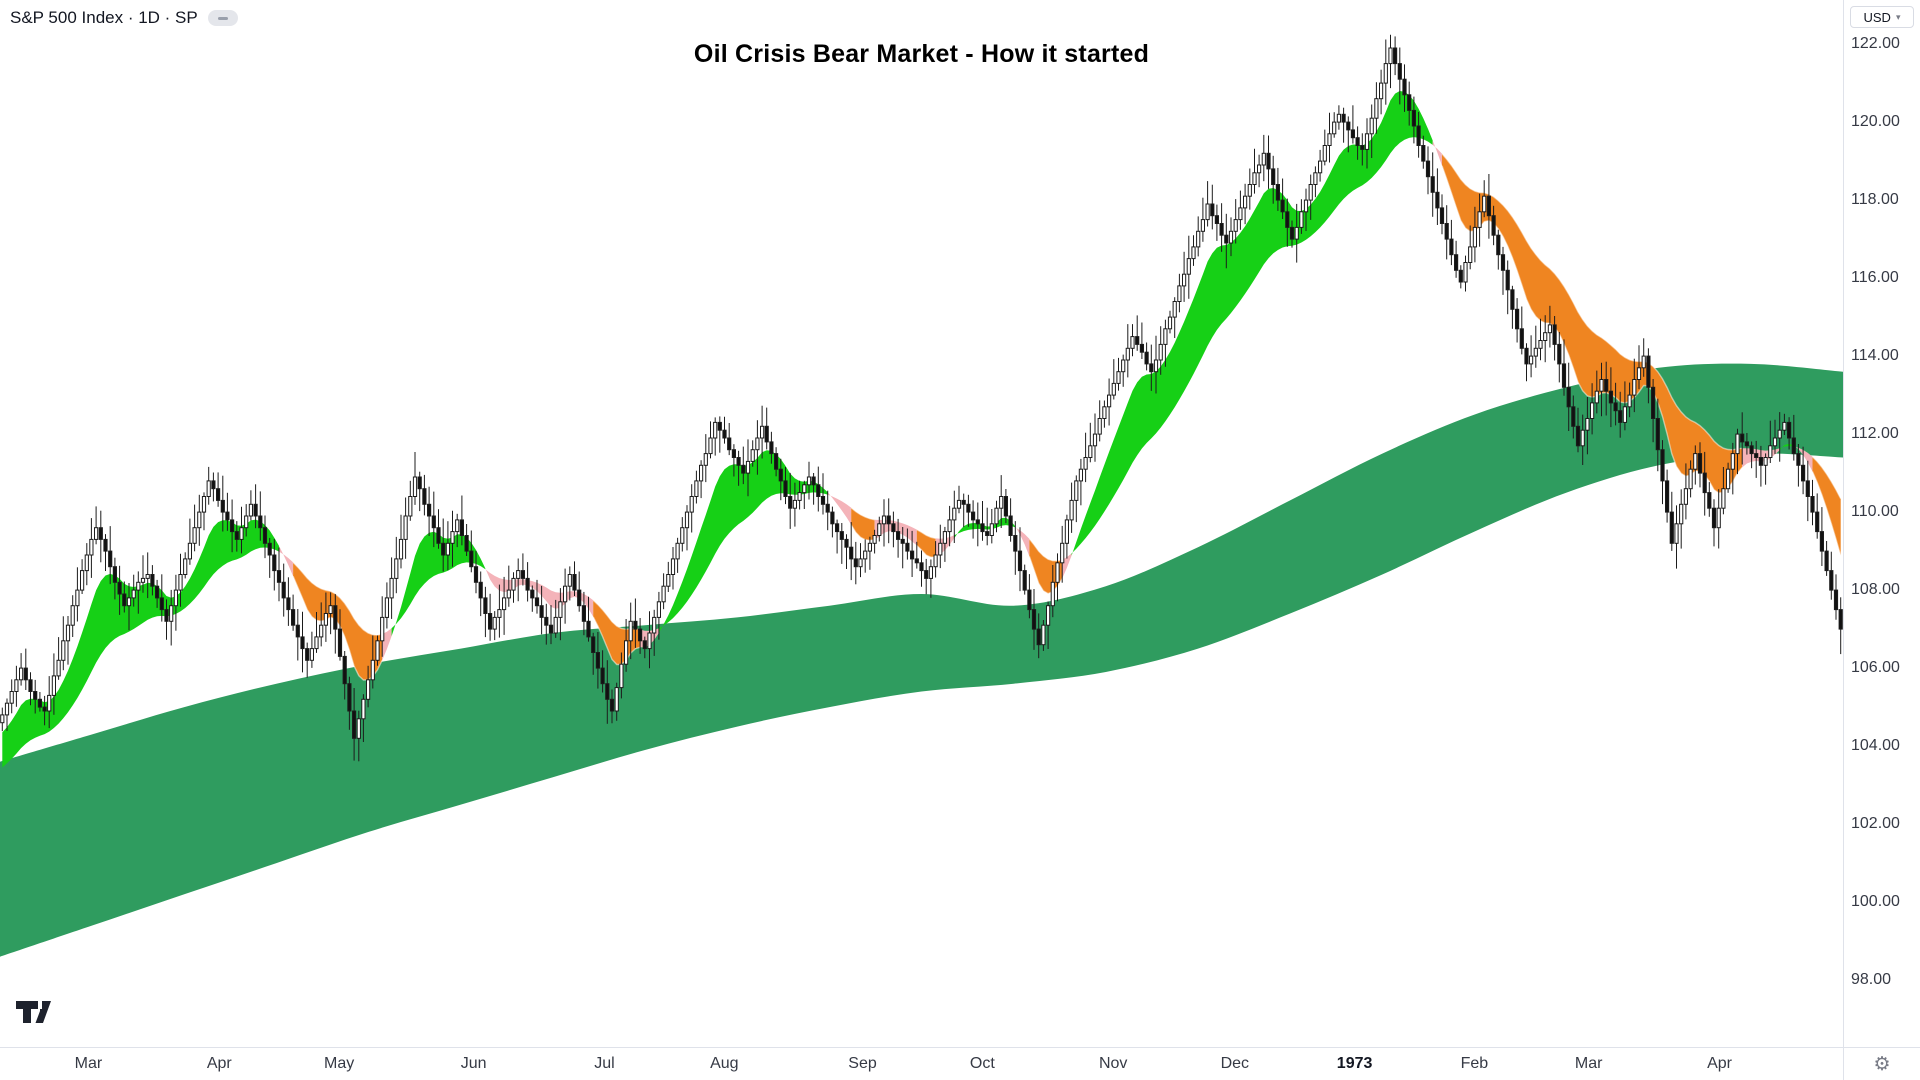 The height and width of the screenshot is (1080, 1920). I want to click on chevron-down-icon: ▾, so click(1898, 16).